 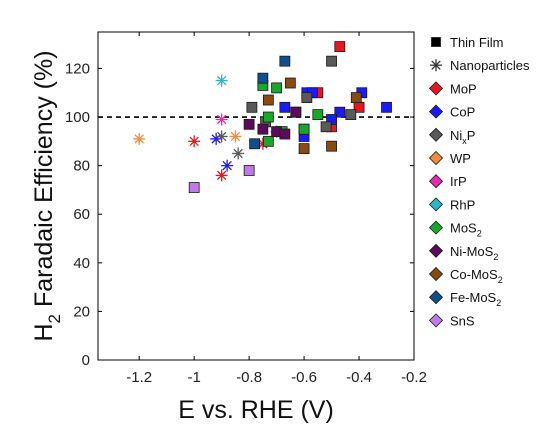 I want to click on legend-label-cop: CoP, so click(x=462, y=112).